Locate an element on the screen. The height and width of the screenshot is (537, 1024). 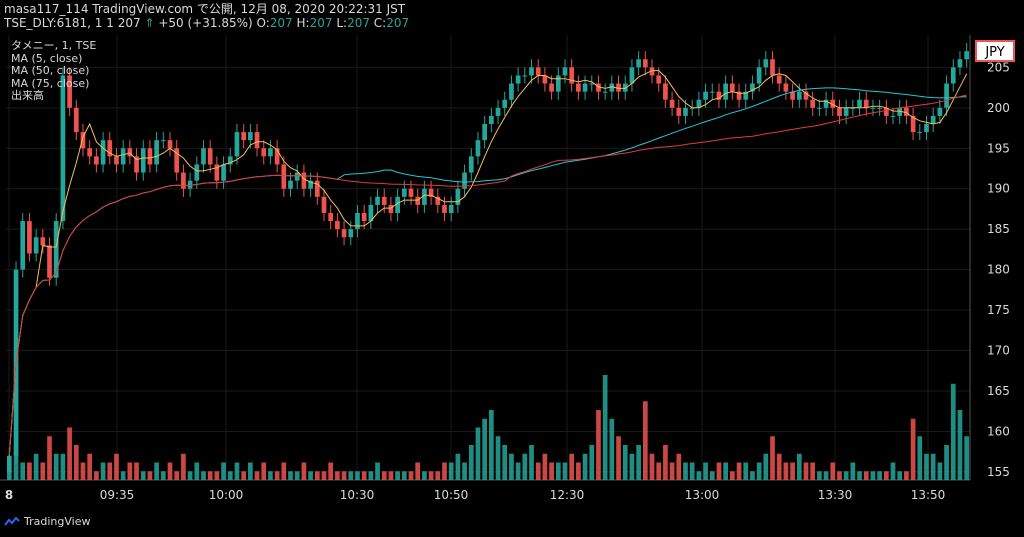
y-tick-label: 190 is located at coordinates (998, 189).